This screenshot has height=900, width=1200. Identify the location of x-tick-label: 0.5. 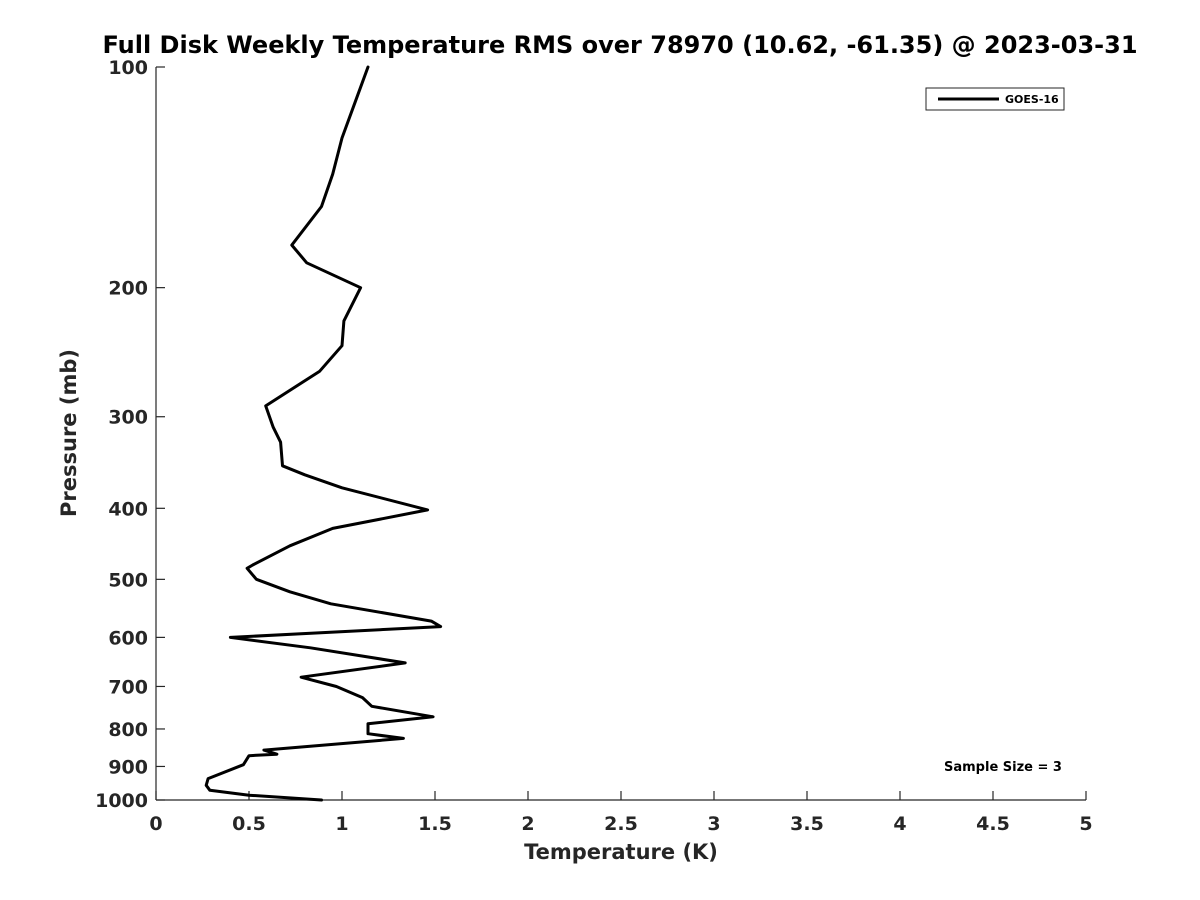
(249, 824).